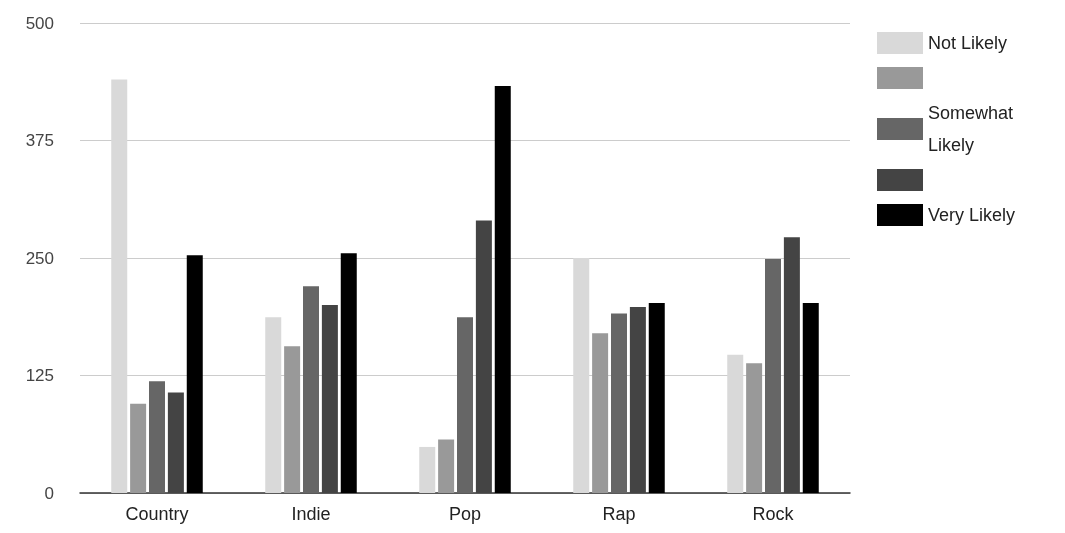 This screenshot has height=533, width=1065. I want to click on x-tick-label: Pop, so click(465, 514).